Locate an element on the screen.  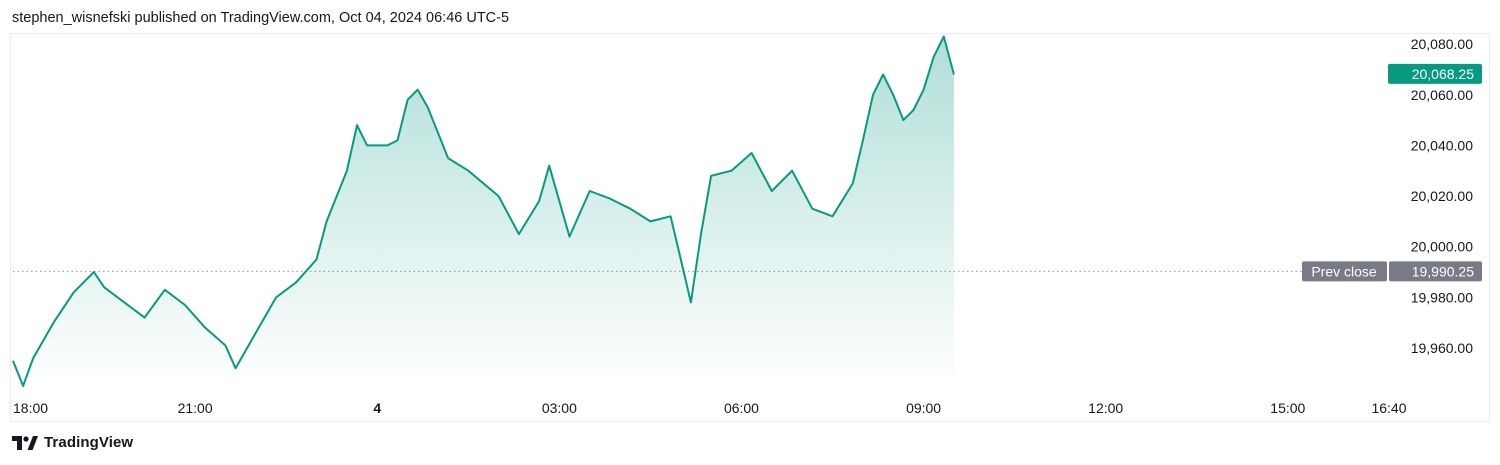
tradingview-logo-icon is located at coordinates (25, 442).